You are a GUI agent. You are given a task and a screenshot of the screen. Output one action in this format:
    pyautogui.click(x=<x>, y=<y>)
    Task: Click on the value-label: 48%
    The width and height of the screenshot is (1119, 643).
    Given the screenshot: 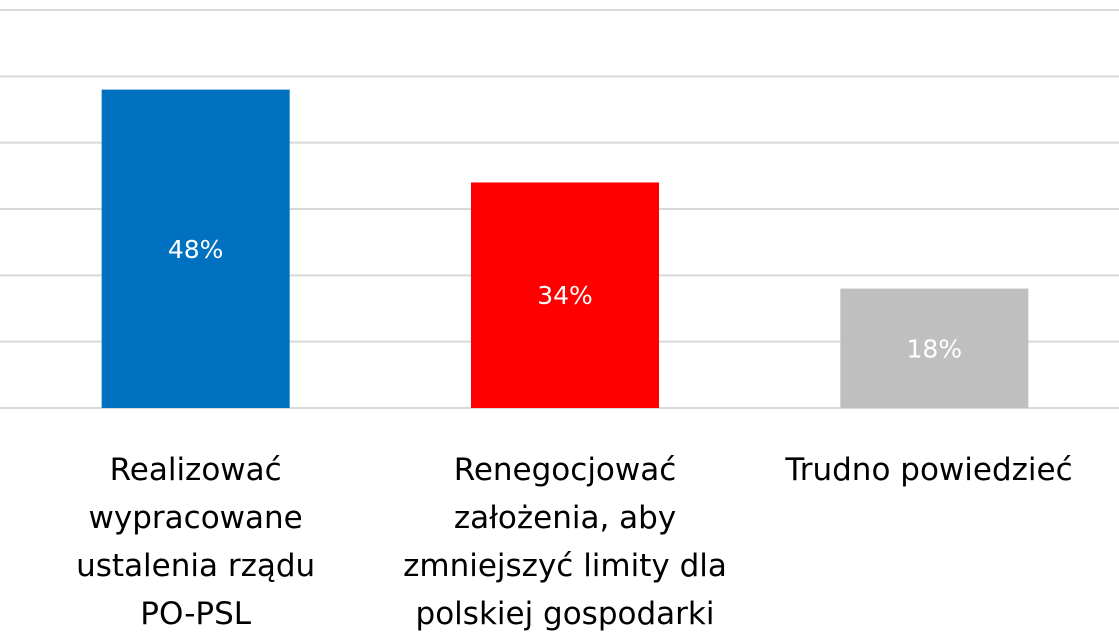 What is the action you would take?
    pyautogui.click(x=196, y=249)
    